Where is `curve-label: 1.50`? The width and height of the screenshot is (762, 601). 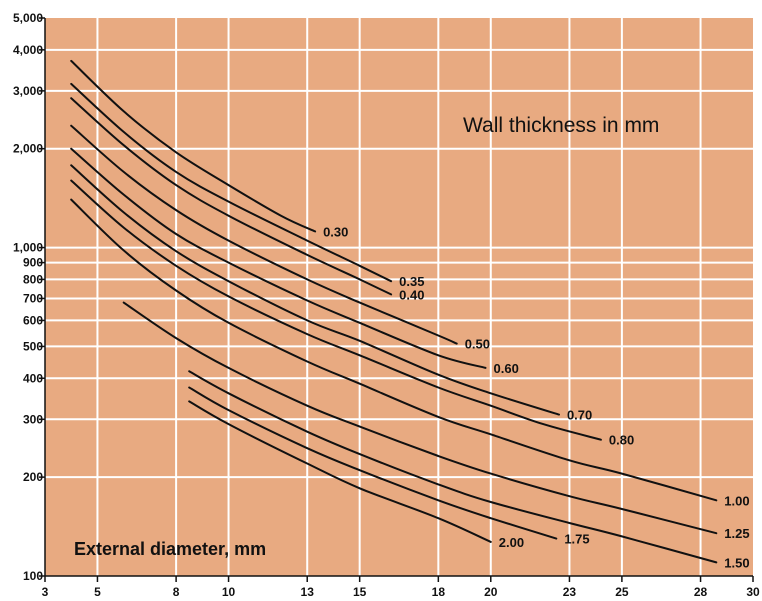
curve-label: 1.50 is located at coordinates (736, 562).